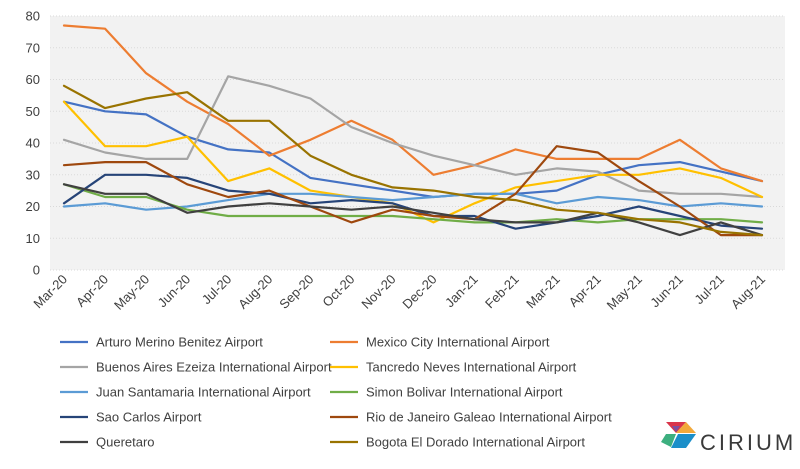 The height and width of the screenshot is (469, 800). I want to click on x-tick-label: May-20, so click(131, 292).